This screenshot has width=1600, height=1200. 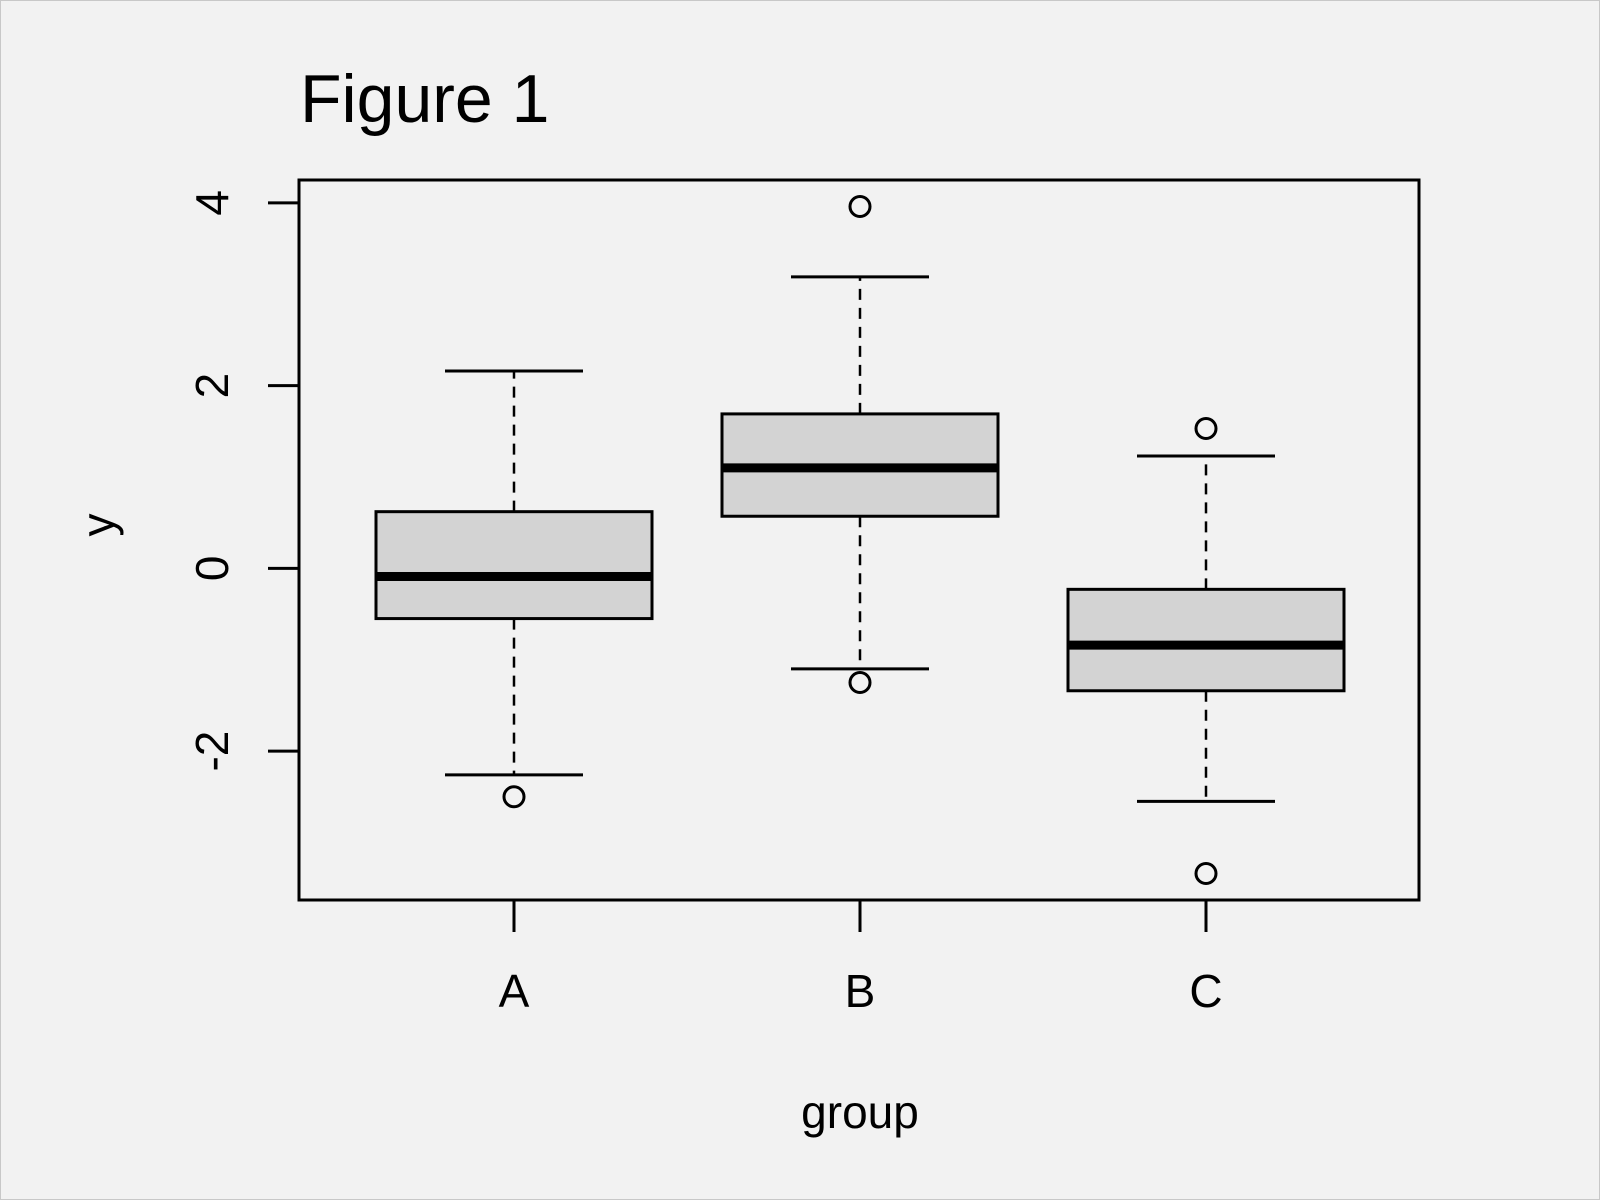 I want to click on y-axis: -2 0 2 4, so click(x=242, y=481).